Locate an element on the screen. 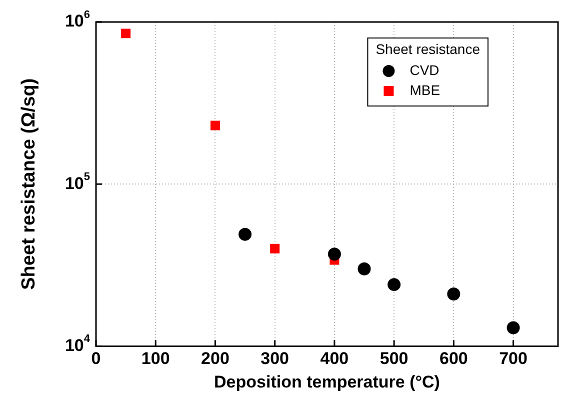 Image resolution: width=573 pixels, height=401 pixels. x-tick-label: 400 is located at coordinates (334, 358).